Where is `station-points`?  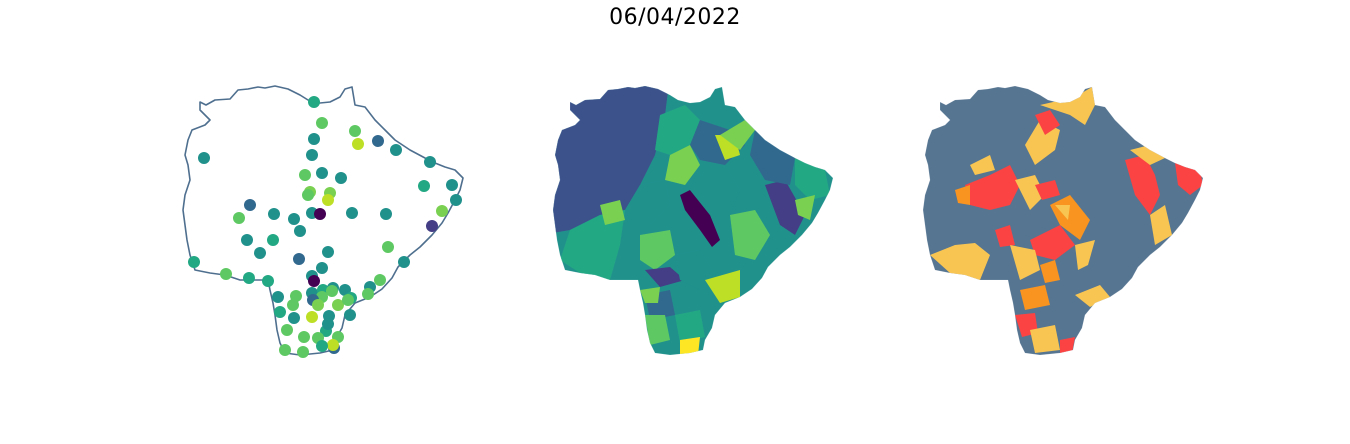 station-points is located at coordinates (325, 227).